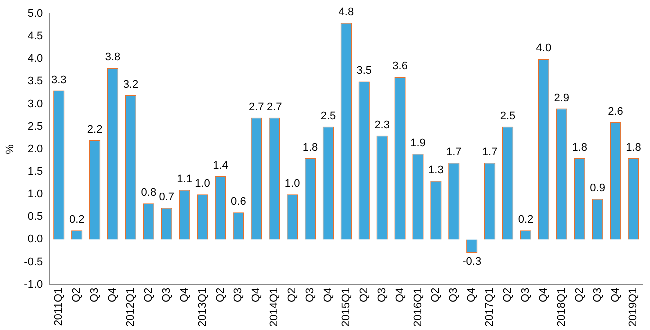 This screenshot has width=650, height=330. I want to click on y-tick-label: 4.0, so click(36, 59).